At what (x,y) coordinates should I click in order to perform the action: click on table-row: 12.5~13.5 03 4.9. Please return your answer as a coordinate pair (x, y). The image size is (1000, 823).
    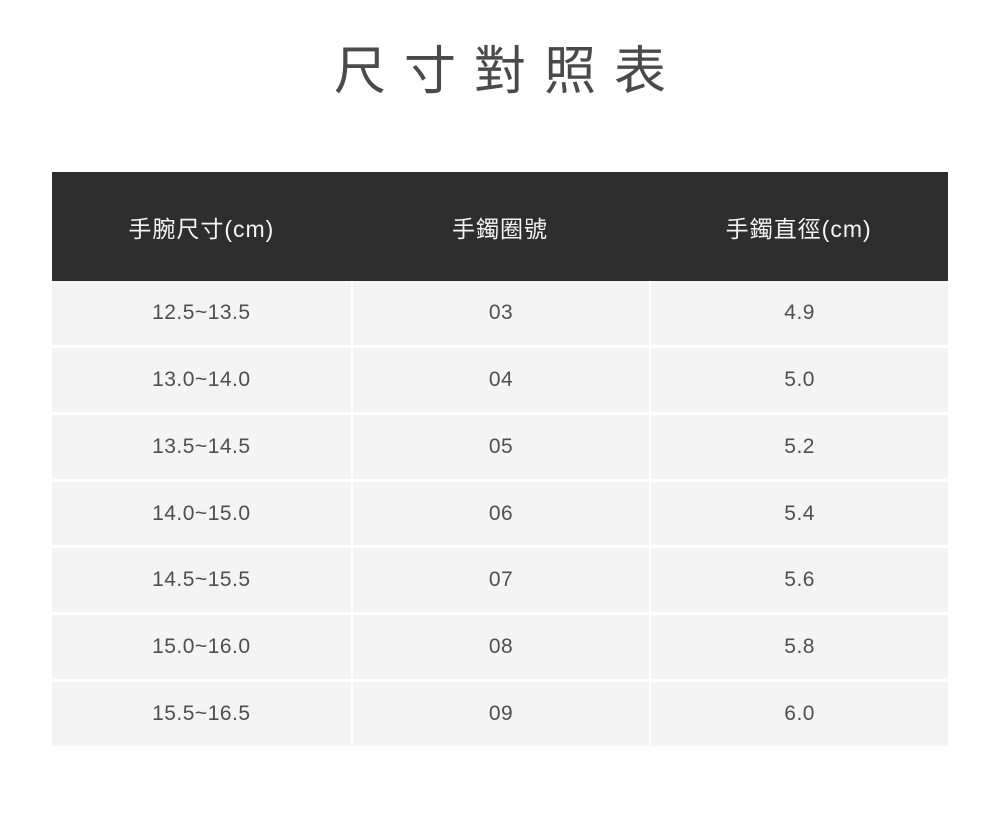
    Looking at the image, I should click on (500, 313).